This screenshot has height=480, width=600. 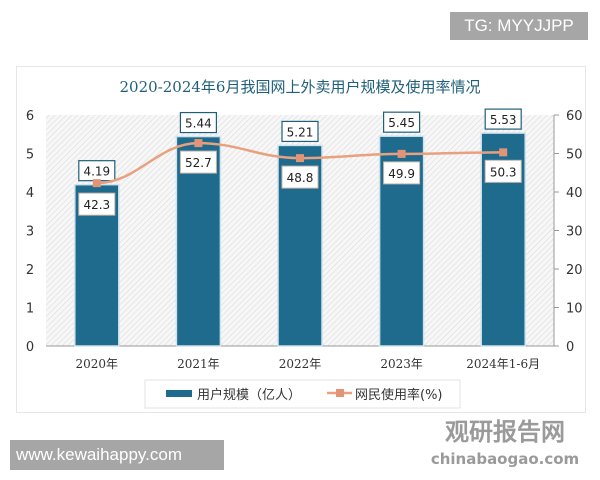 I want to click on line-data-label: 42.3, so click(x=96, y=205).